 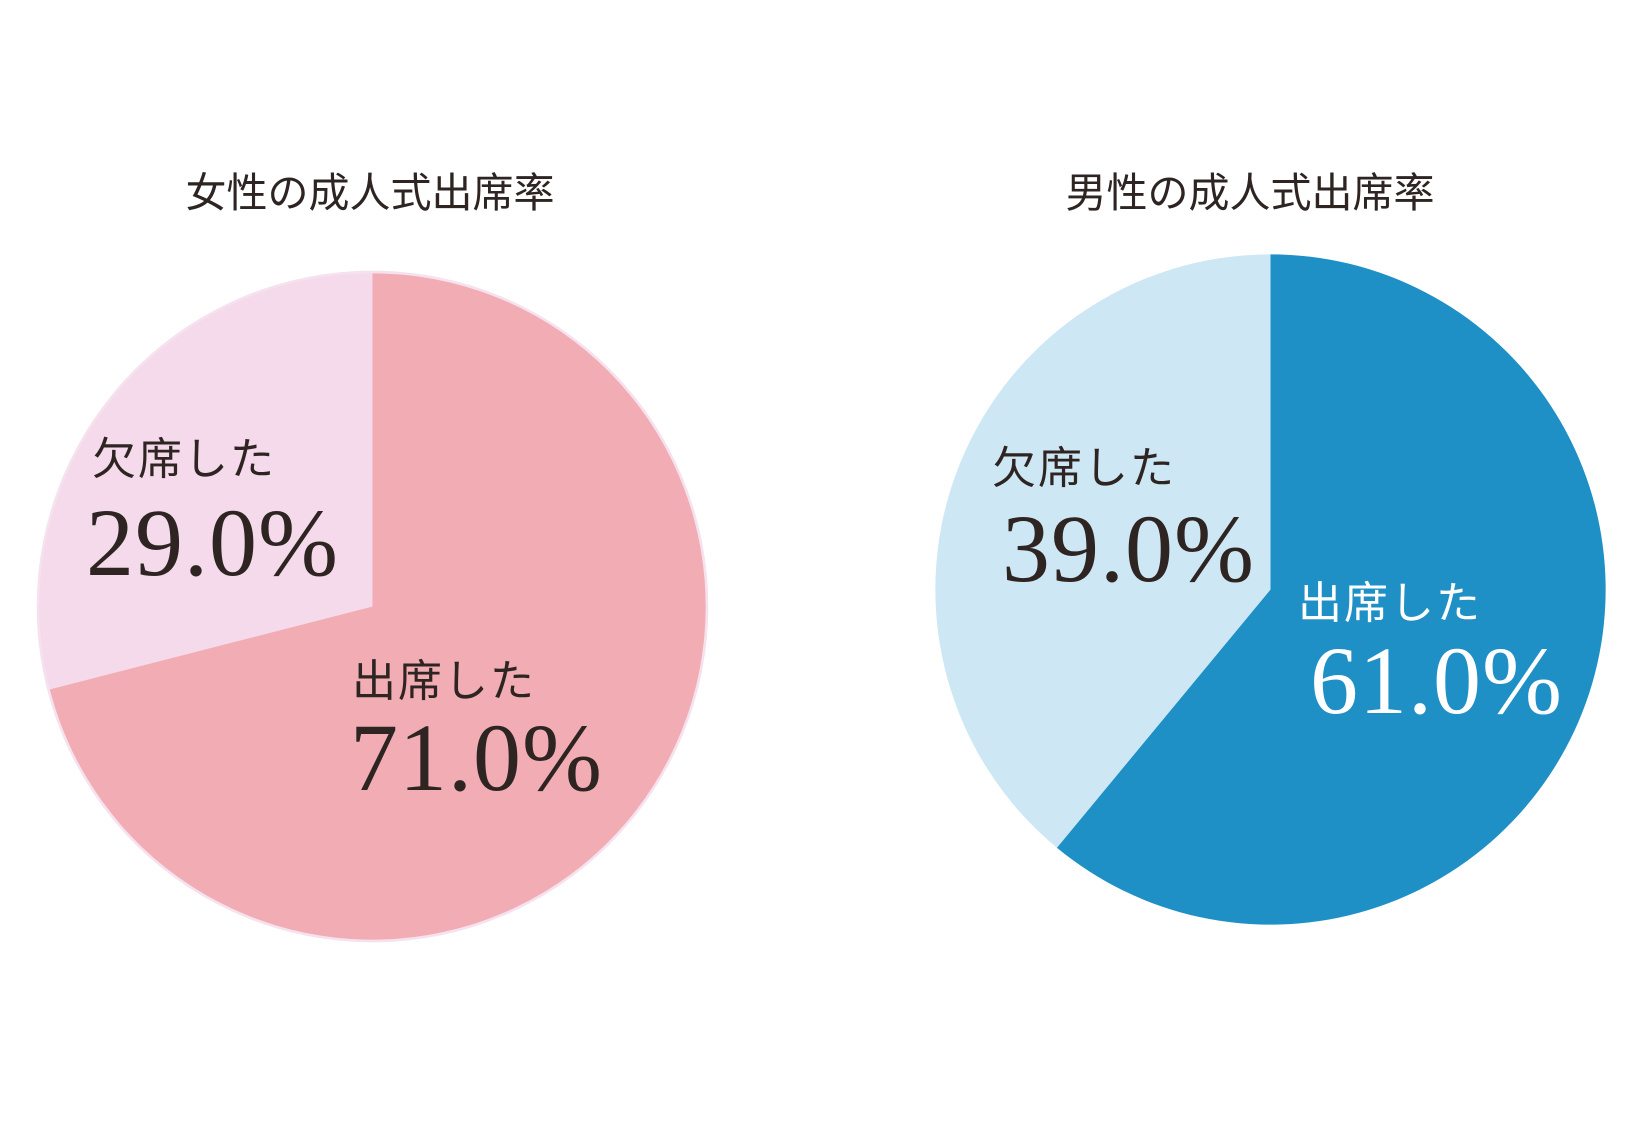 What do you see at coordinates (184, 459) in the screenshot?
I see `female-absent-label: 欠席した` at bounding box center [184, 459].